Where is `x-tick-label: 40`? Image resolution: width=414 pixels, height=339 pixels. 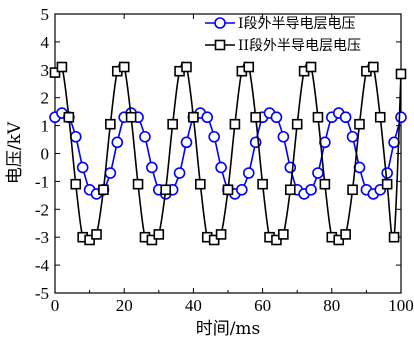
x-tick-label: 40 is located at coordinates (193, 305).